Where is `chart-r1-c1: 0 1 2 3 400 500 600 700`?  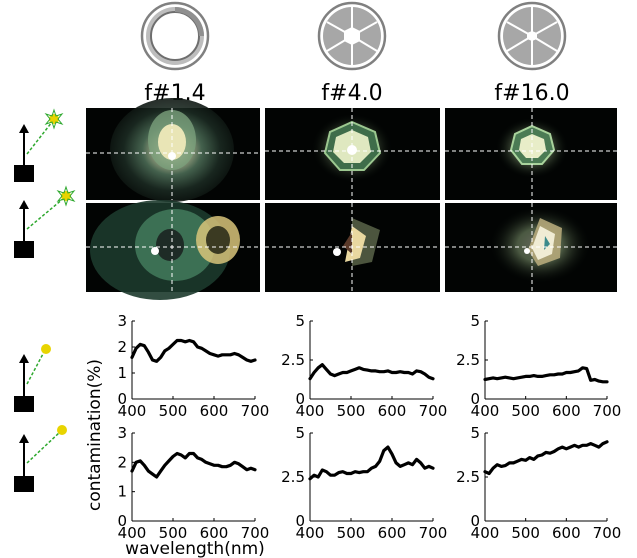 chart-r1-c1: 0 1 2 3 400 500 600 700 is located at coordinates (193, 366).